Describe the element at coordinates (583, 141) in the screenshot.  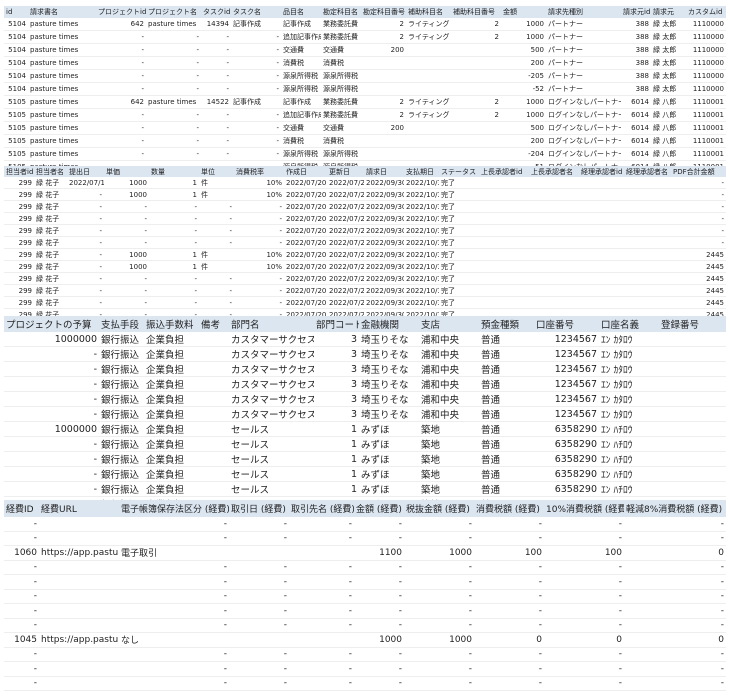
I see `cell: ログインなしパートナー` at that location.